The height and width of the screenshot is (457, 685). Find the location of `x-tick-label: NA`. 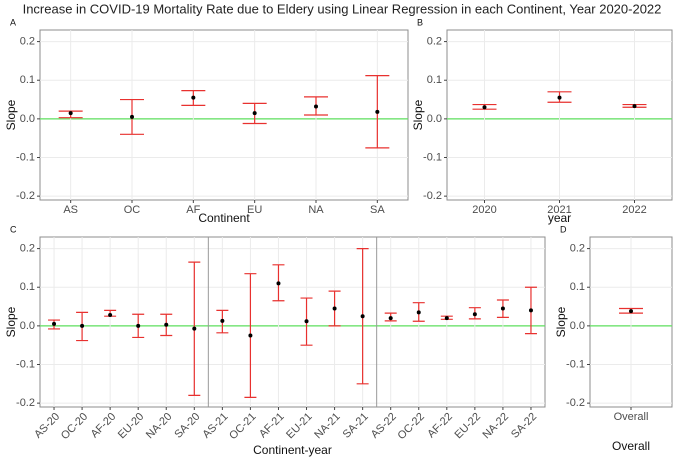

x-tick-label: NA is located at coordinates (316, 210).